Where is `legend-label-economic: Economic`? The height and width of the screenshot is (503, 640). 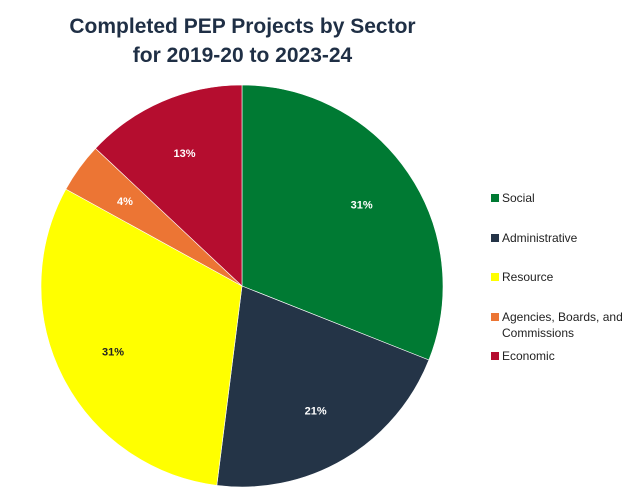 legend-label-economic: Economic is located at coordinates (528, 356).